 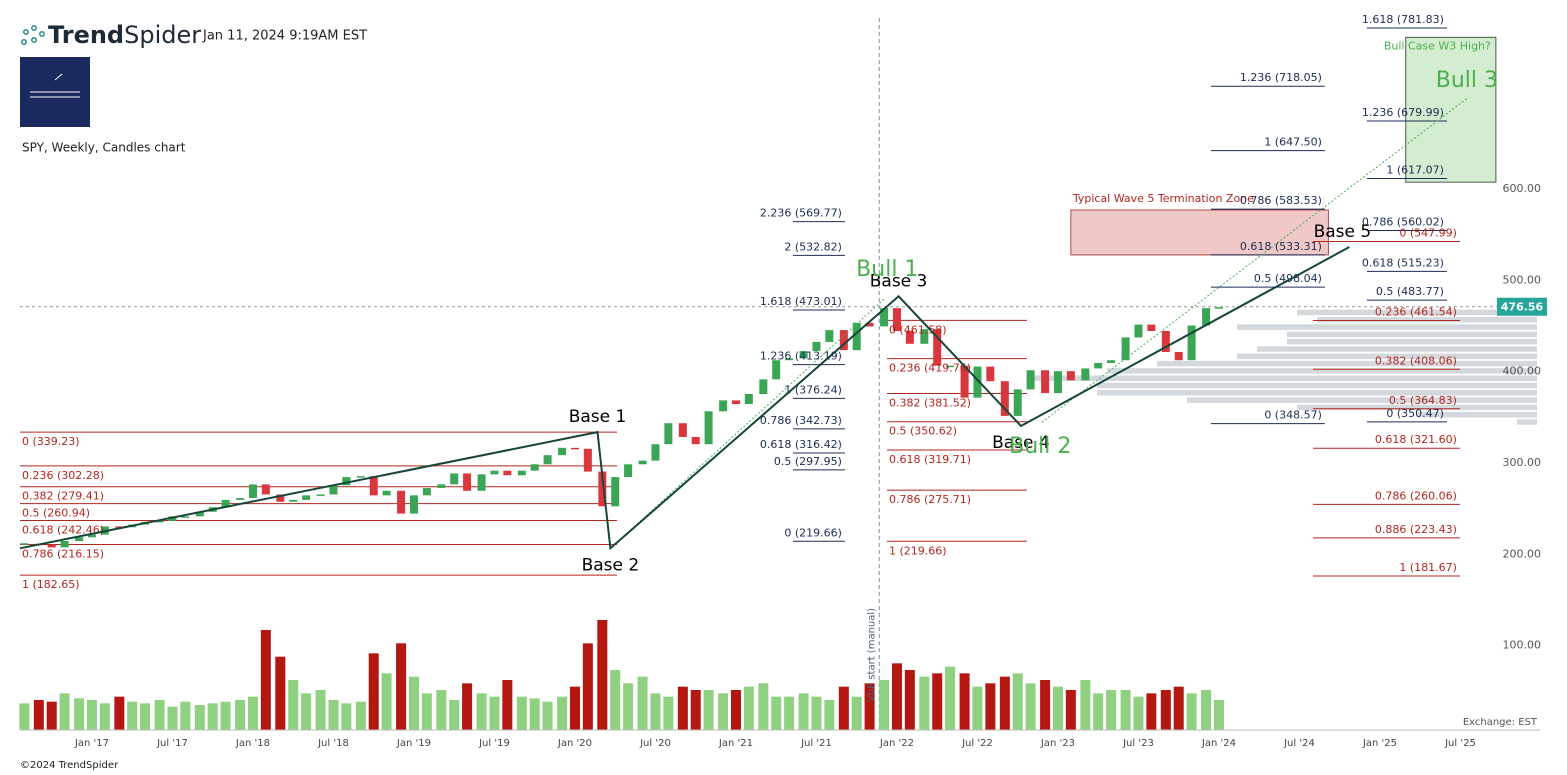 I want to click on channel-line, so click(x=747, y=423).